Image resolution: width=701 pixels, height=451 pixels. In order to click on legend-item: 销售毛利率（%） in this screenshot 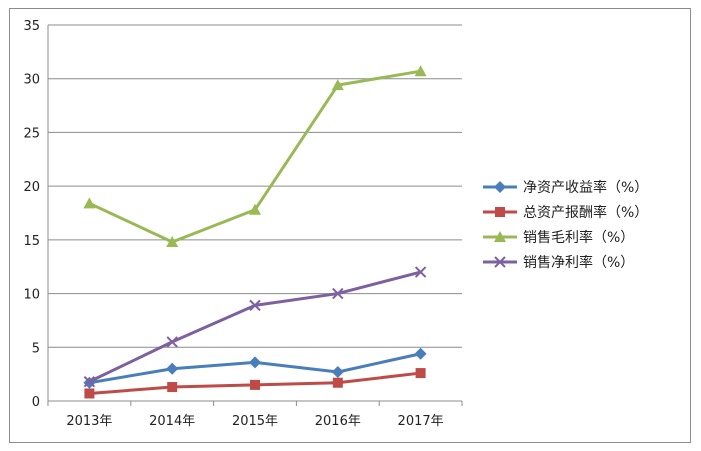, I will do `click(558, 237)`.